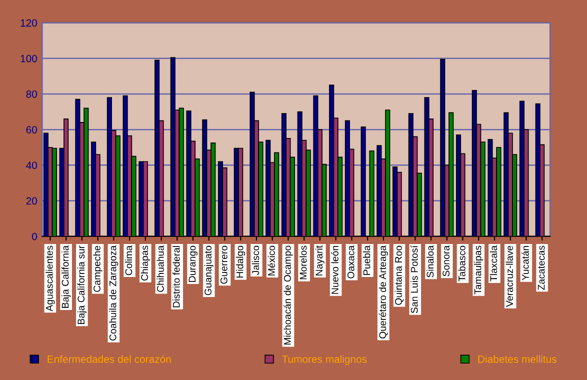  What do you see at coordinates (494, 263) in the screenshot?
I see `x-tick-label: Tlaxcala` at bounding box center [494, 263].